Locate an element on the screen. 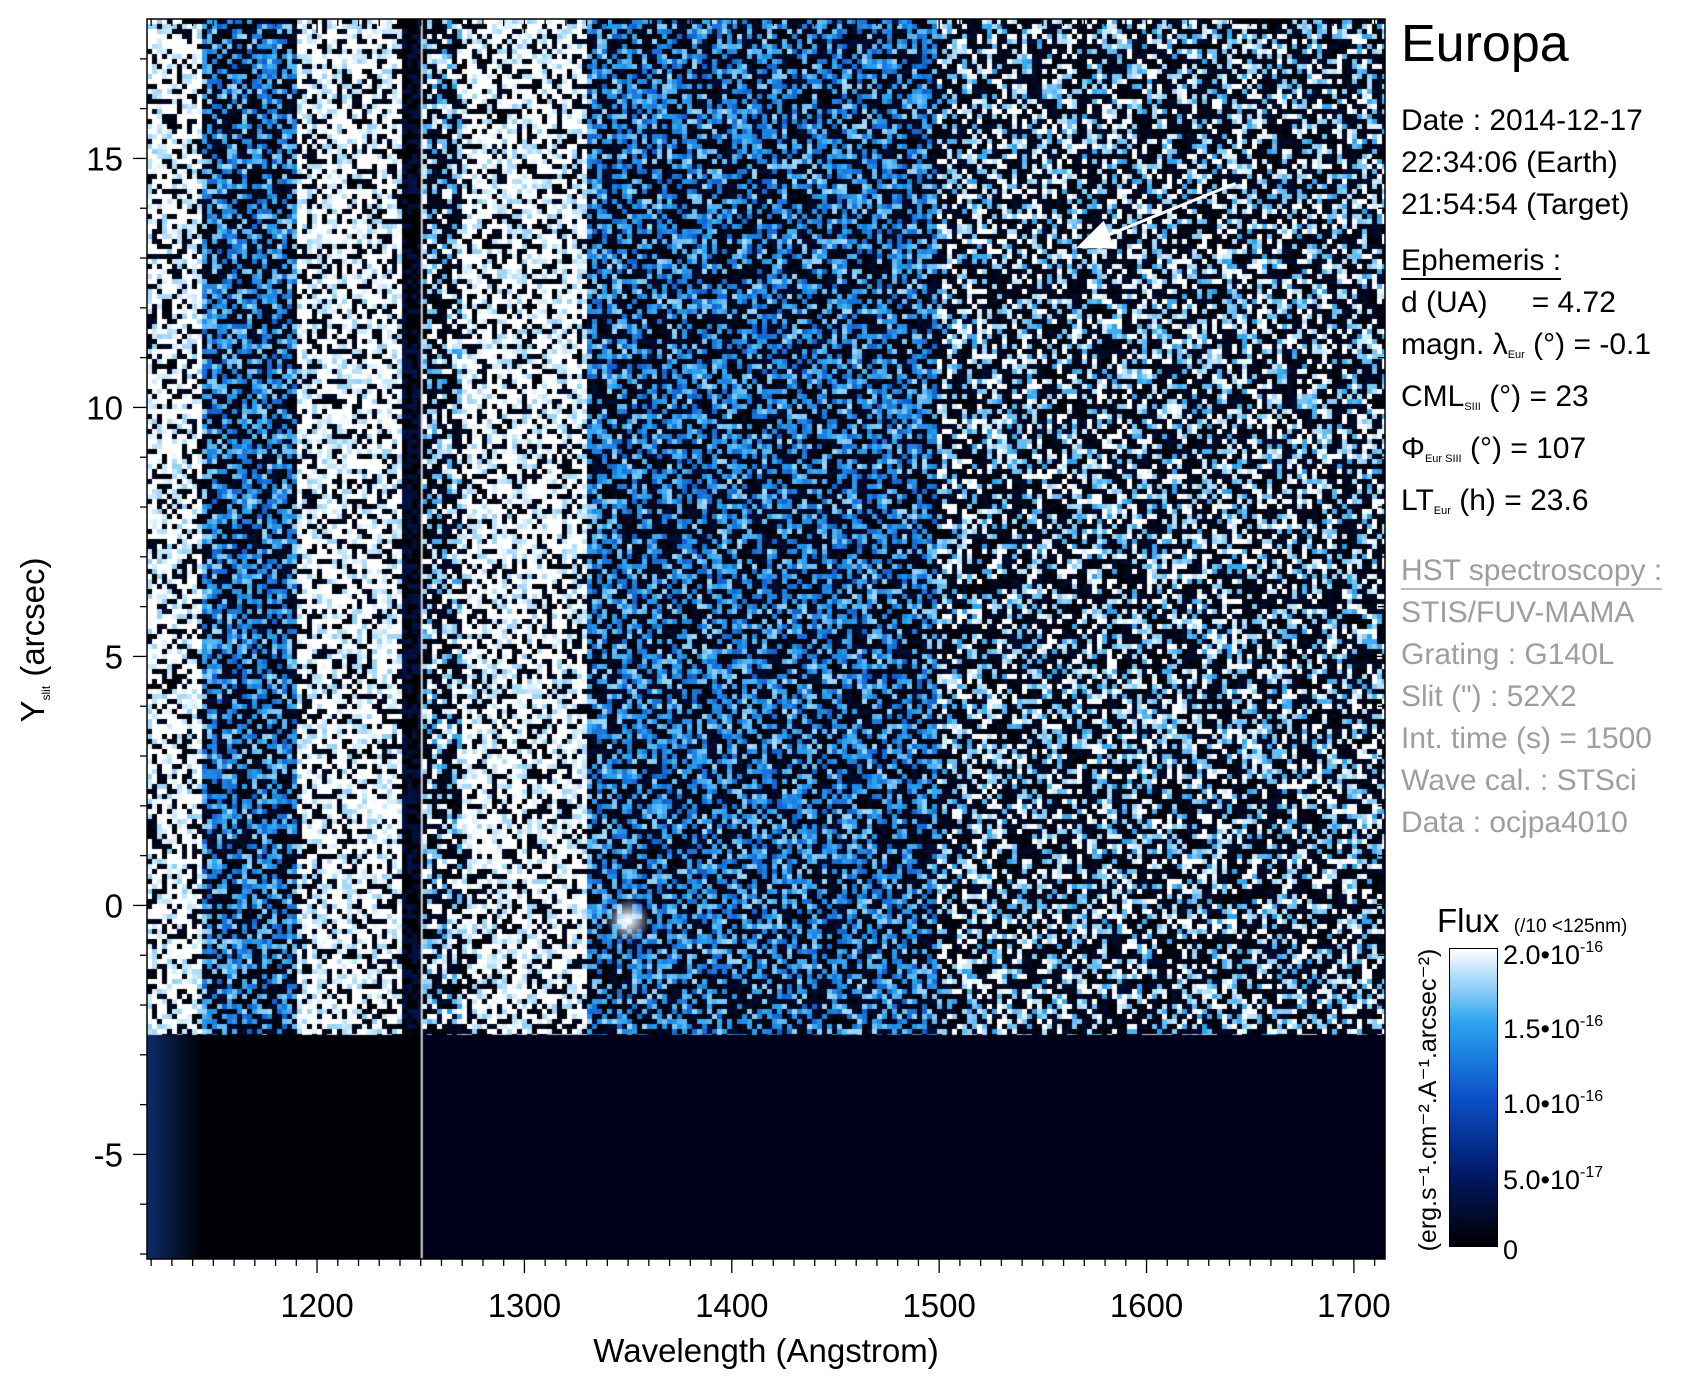 The image size is (1683, 1385). colorbar-tick-0: 2.0•10-16 is located at coordinates (1553, 954).